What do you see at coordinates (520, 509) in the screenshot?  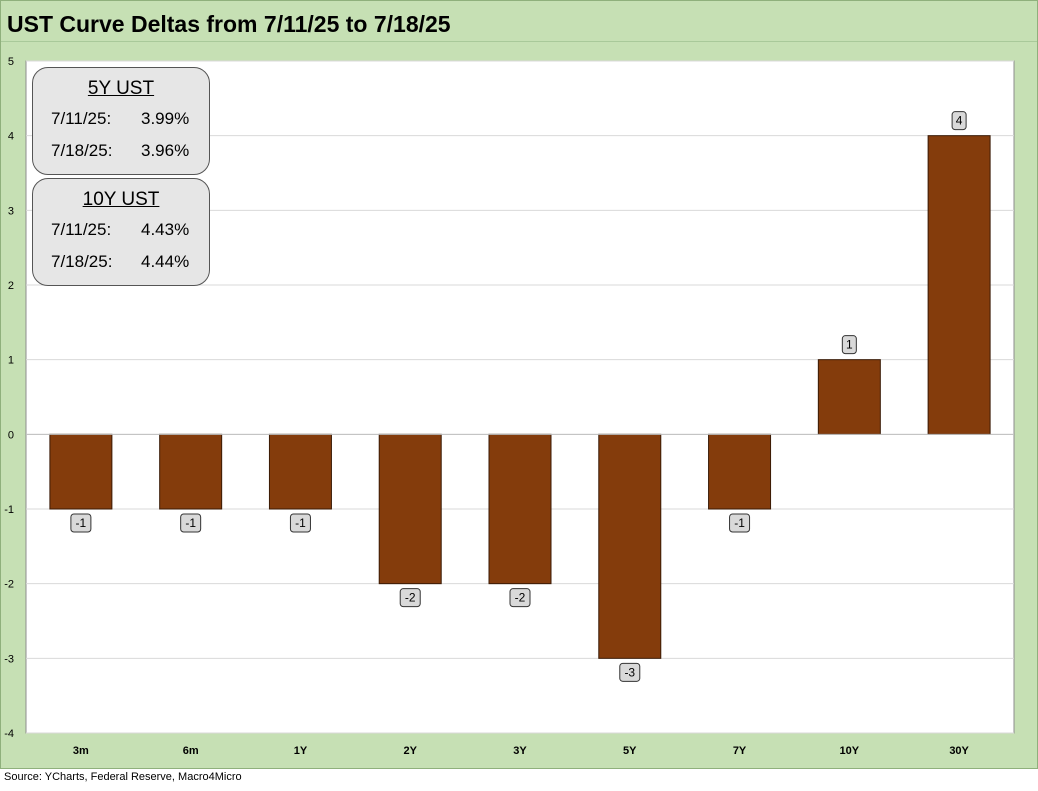 I see `bar-3y` at bounding box center [520, 509].